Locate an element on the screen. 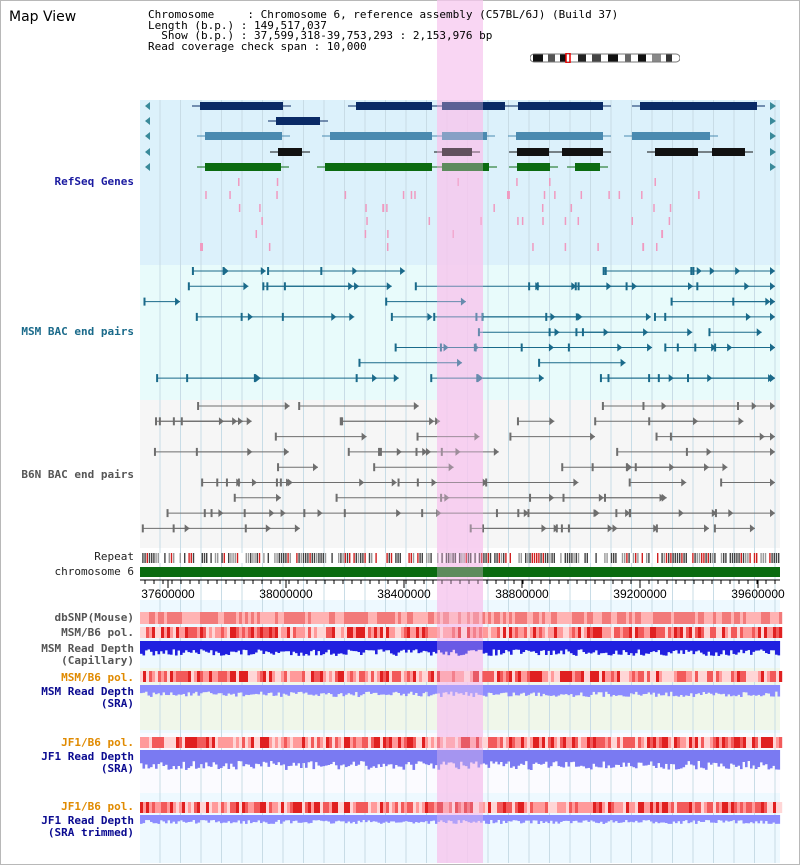 This screenshot has width=800, height=865. chromosome-ideogram is located at coordinates (605, 58).